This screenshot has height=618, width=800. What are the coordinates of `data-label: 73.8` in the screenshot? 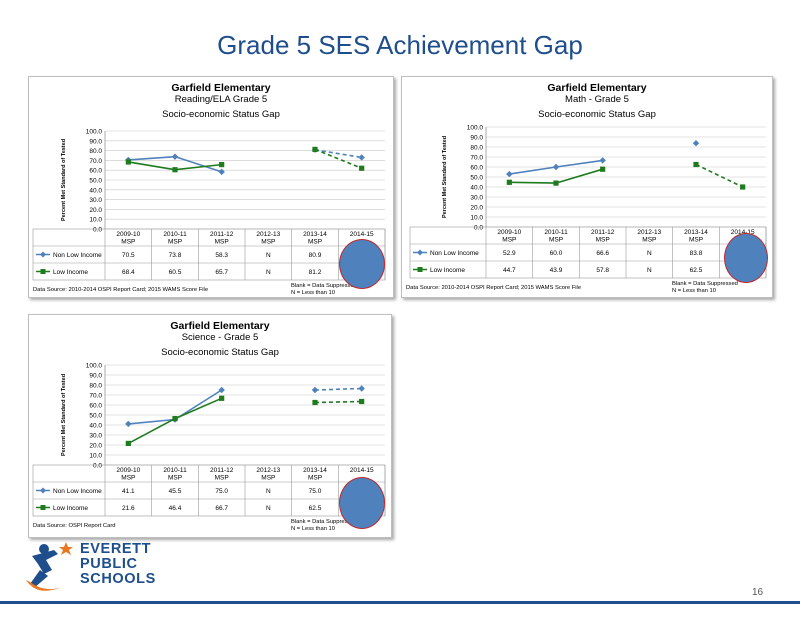 It's located at (175, 255).